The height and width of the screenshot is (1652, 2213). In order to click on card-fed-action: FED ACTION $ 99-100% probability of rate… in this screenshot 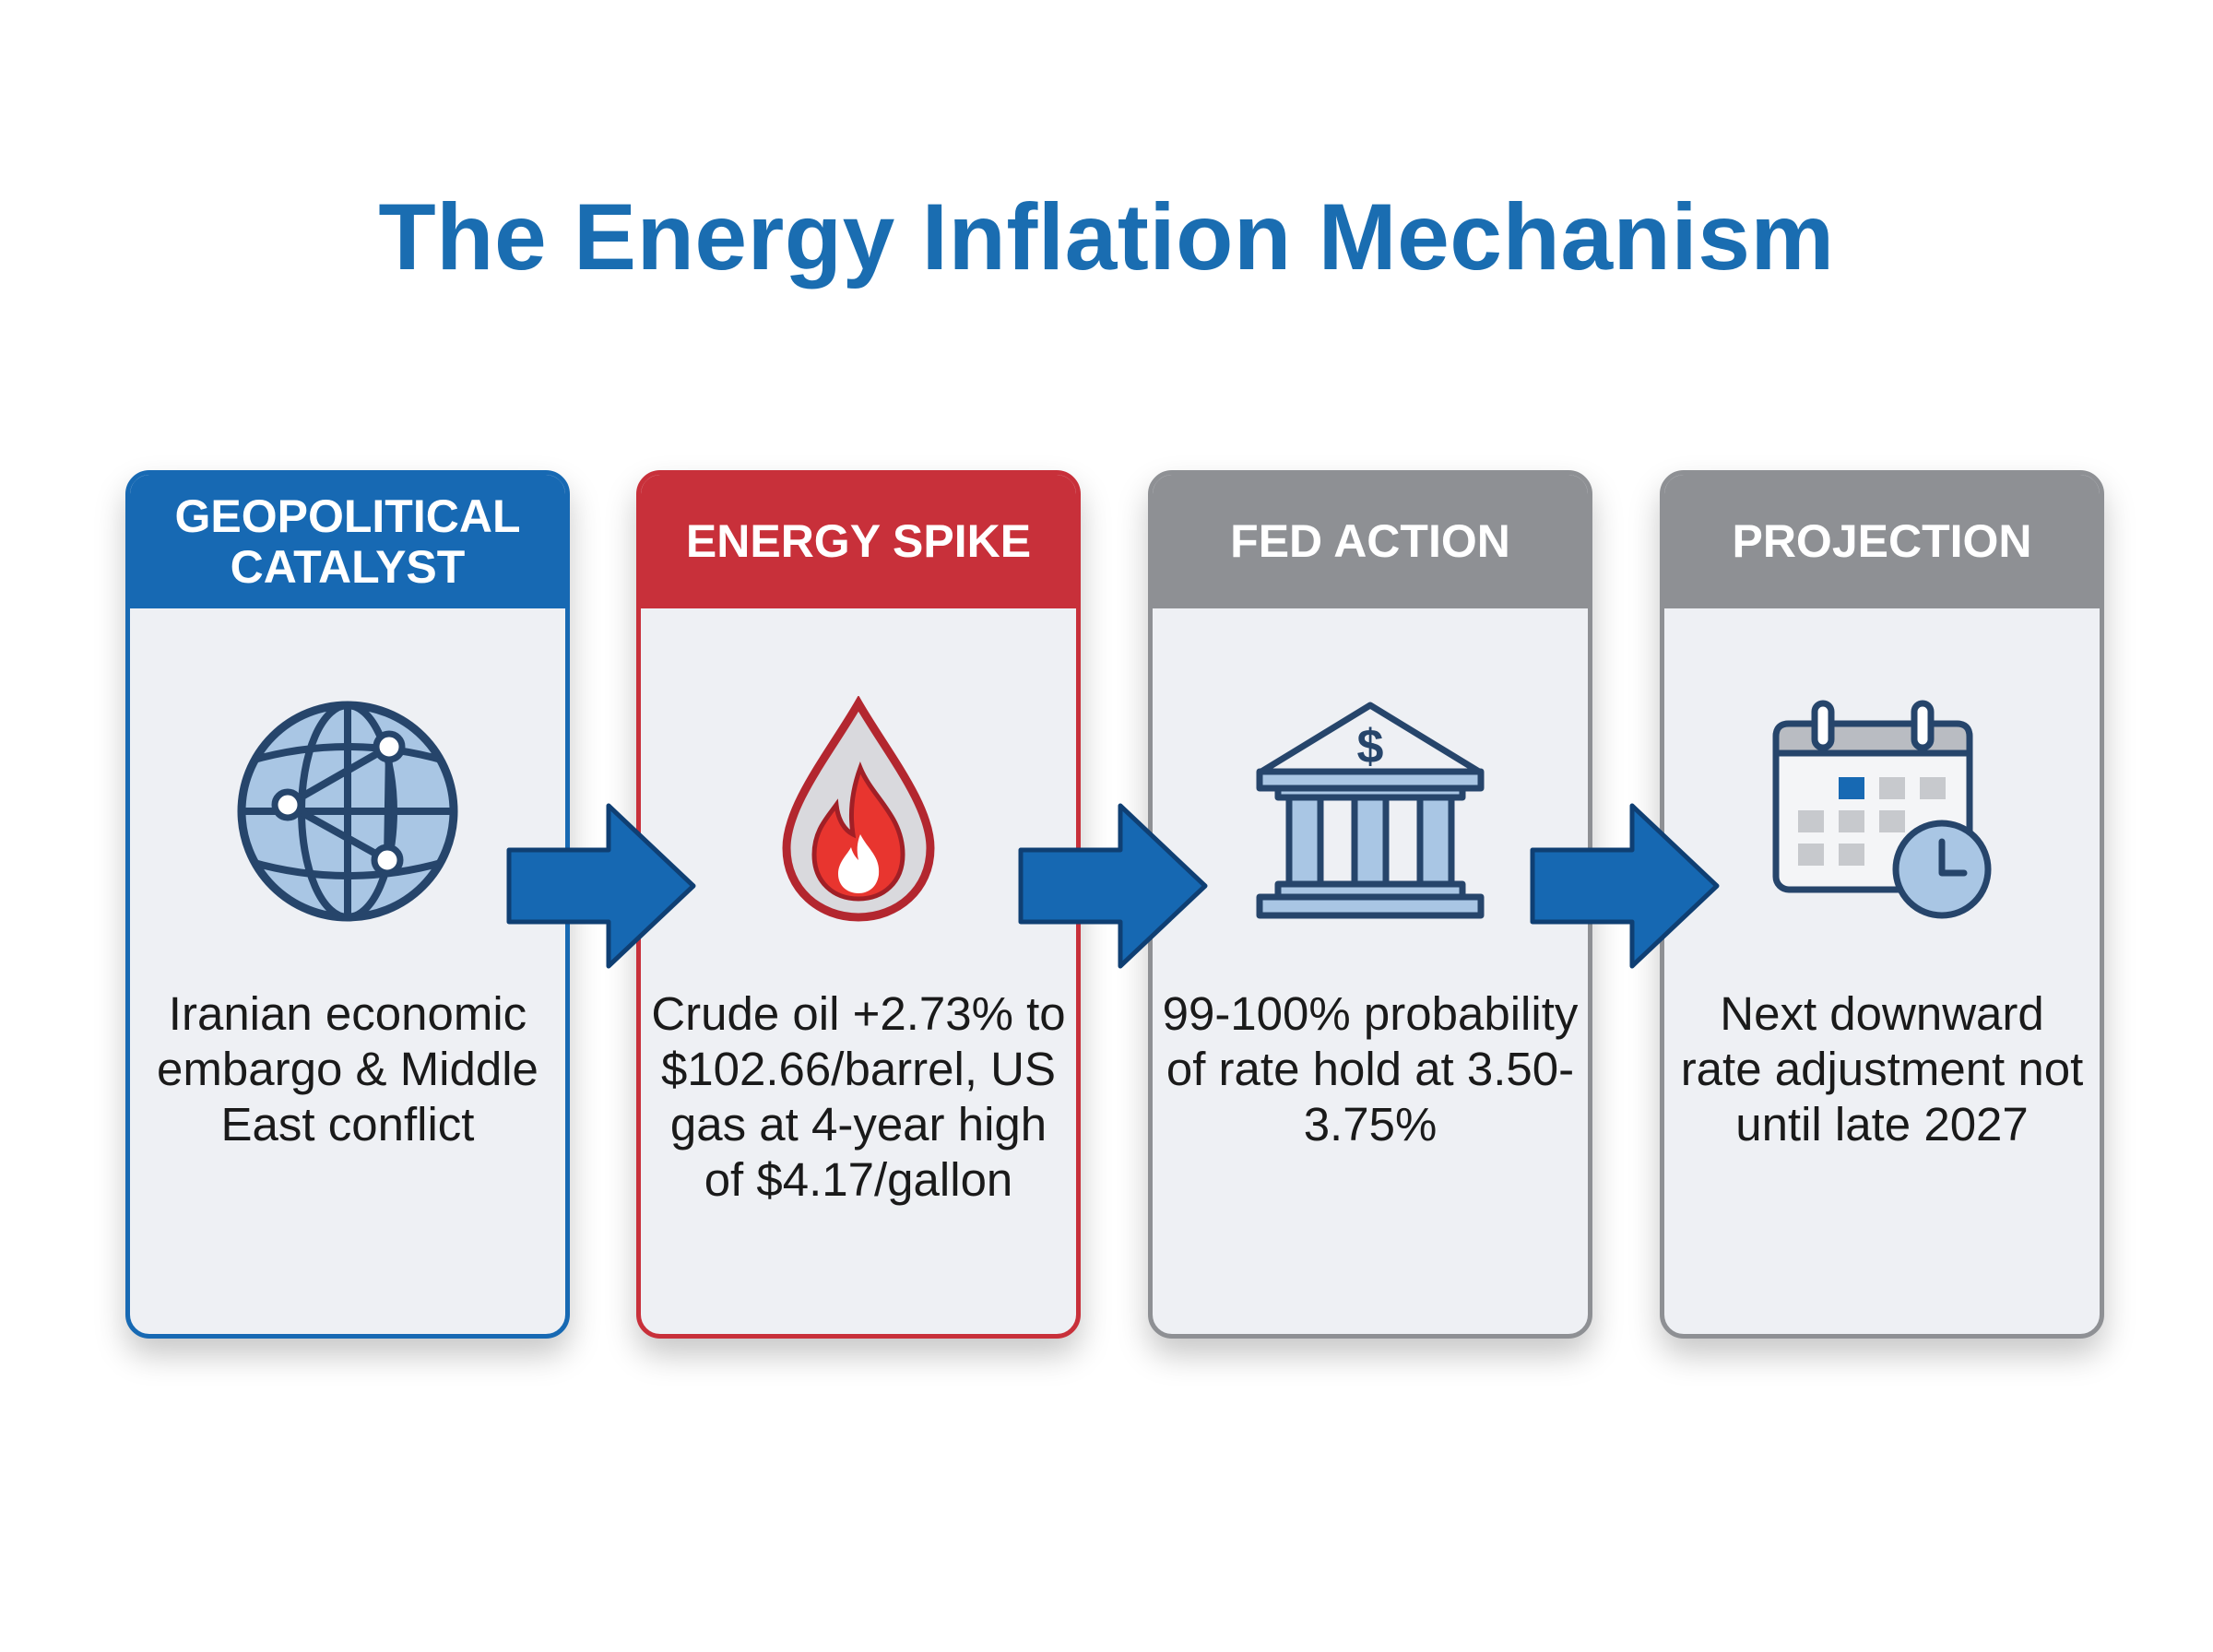, I will do `click(1370, 904)`.